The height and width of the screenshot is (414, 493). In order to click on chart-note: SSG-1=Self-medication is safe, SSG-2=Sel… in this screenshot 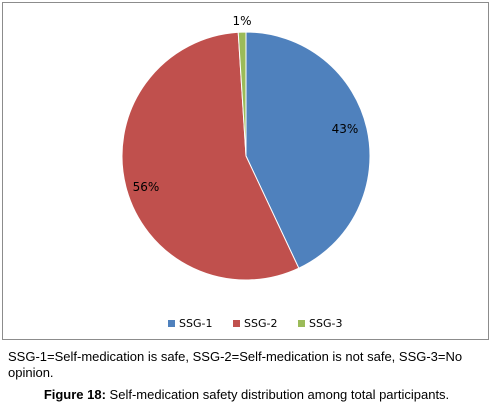, I will do `click(235, 364)`.